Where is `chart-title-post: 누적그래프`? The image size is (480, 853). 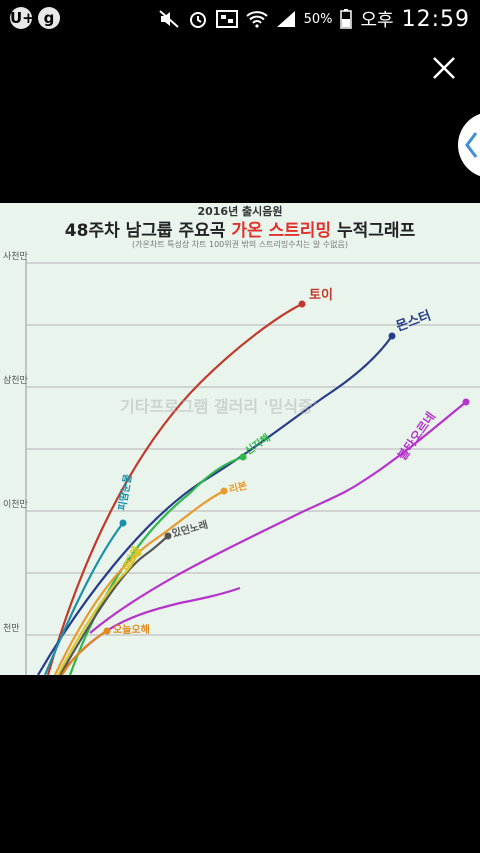
chart-title-post: 누적그래프 is located at coordinates (373, 231).